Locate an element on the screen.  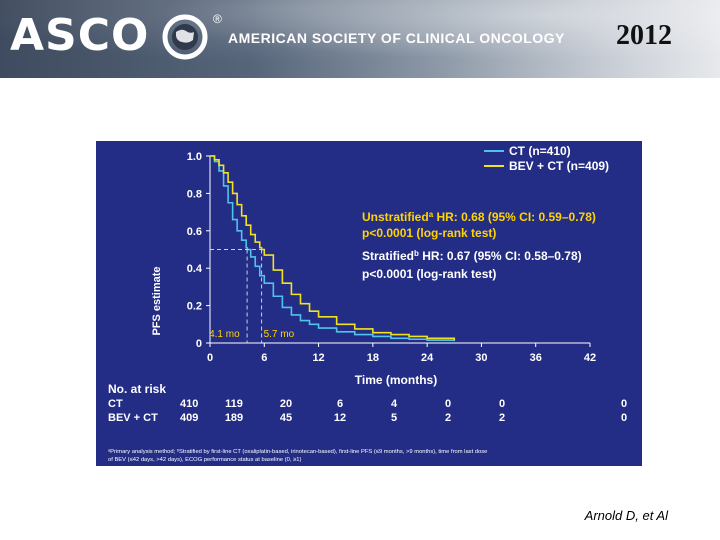
median-markers: 4.1 mo 5.7 mo is located at coordinates (252, 296).